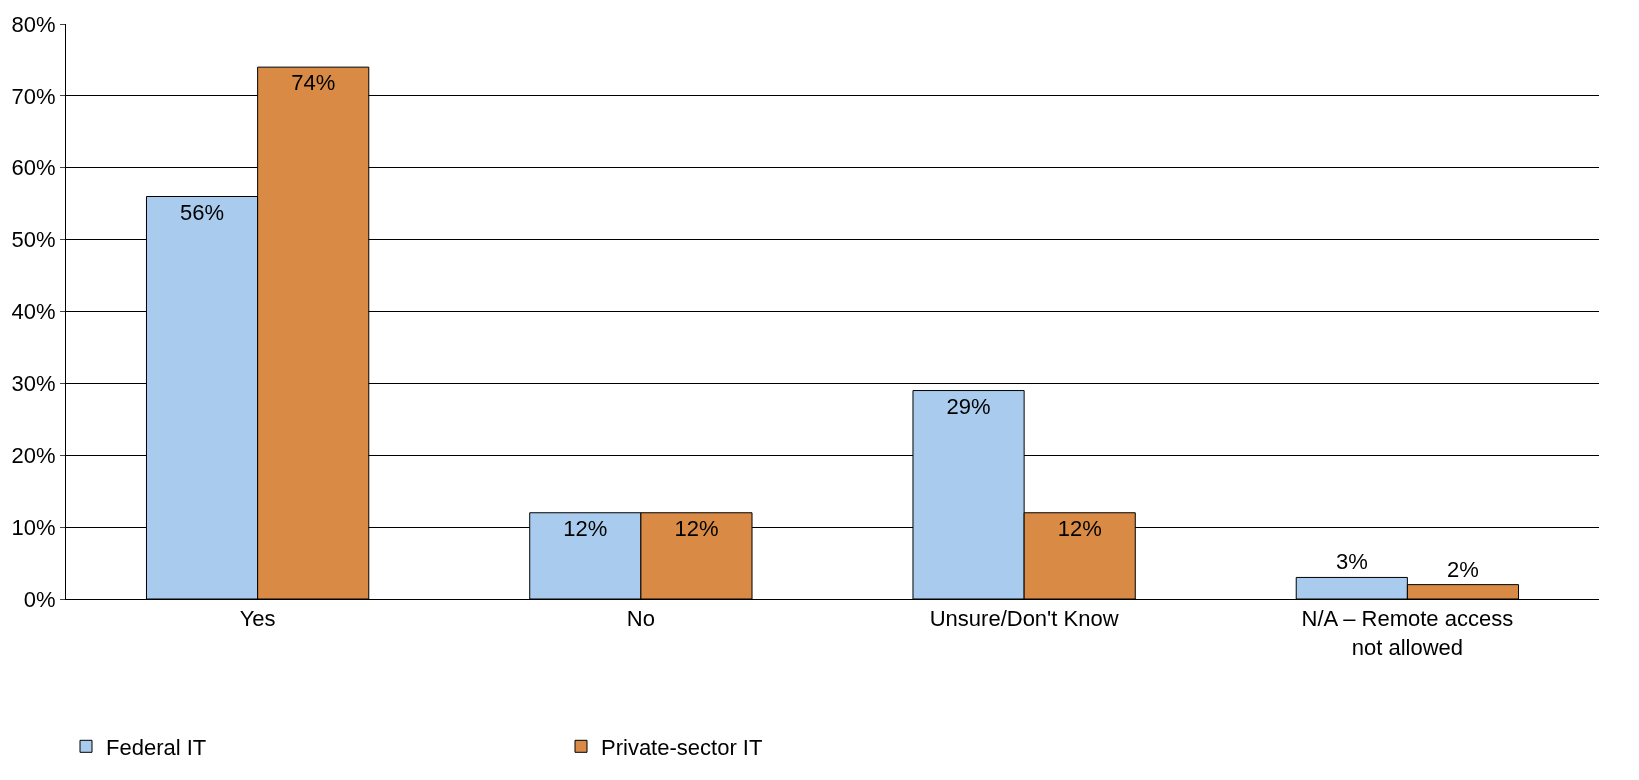 The width and height of the screenshot is (1639, 780). Describe the element at coordinates (39, 599) in the screenshot. I see `y-tick-label: 0%` at that location.